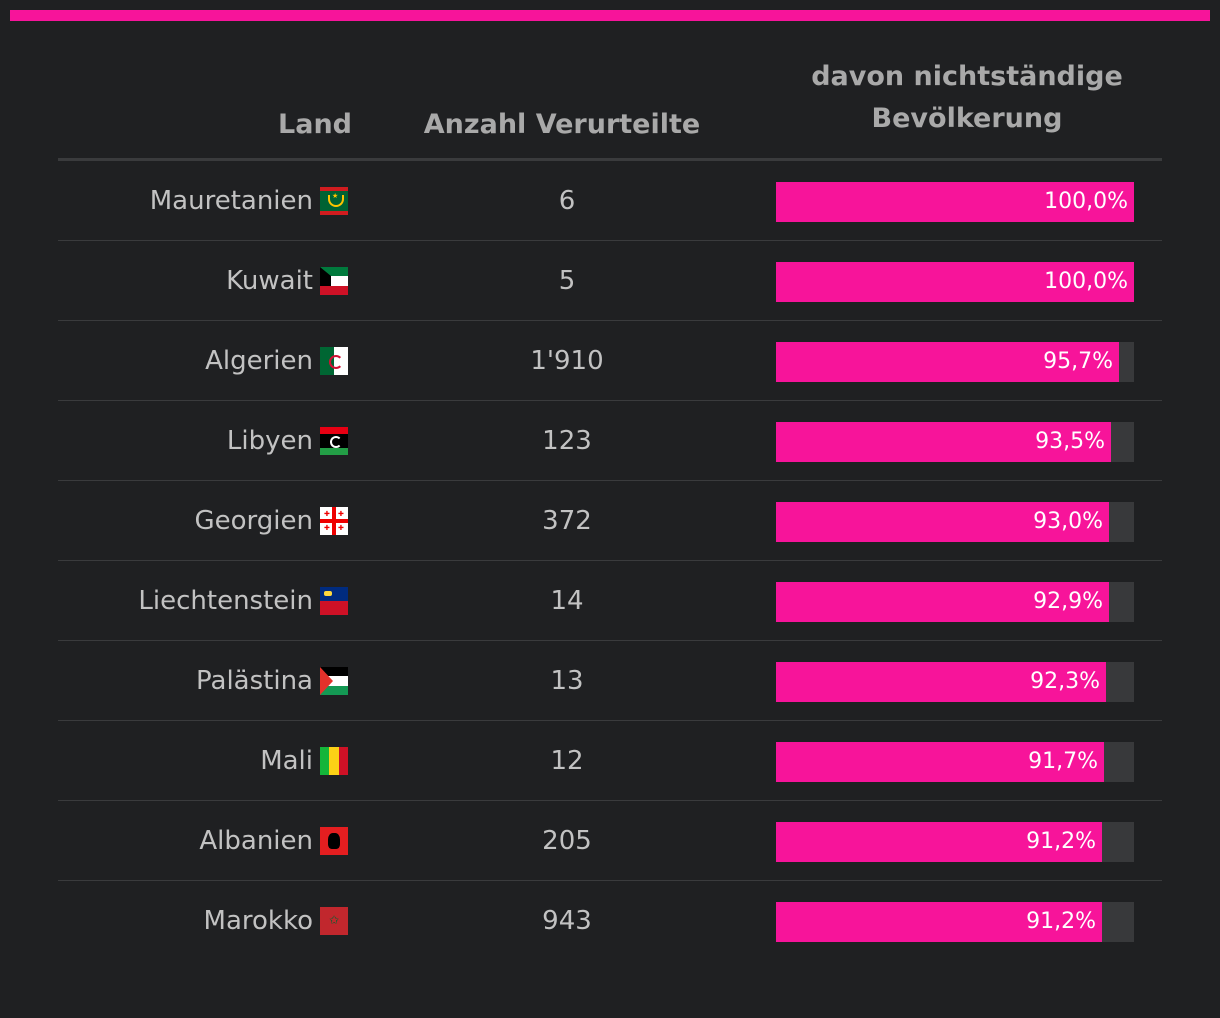 Image resolution: width=1220 pixels, height=1018 pixels. Describe the element at coordinates (567, 200) in the screenshot. I see `count-cell: 6` at that location.